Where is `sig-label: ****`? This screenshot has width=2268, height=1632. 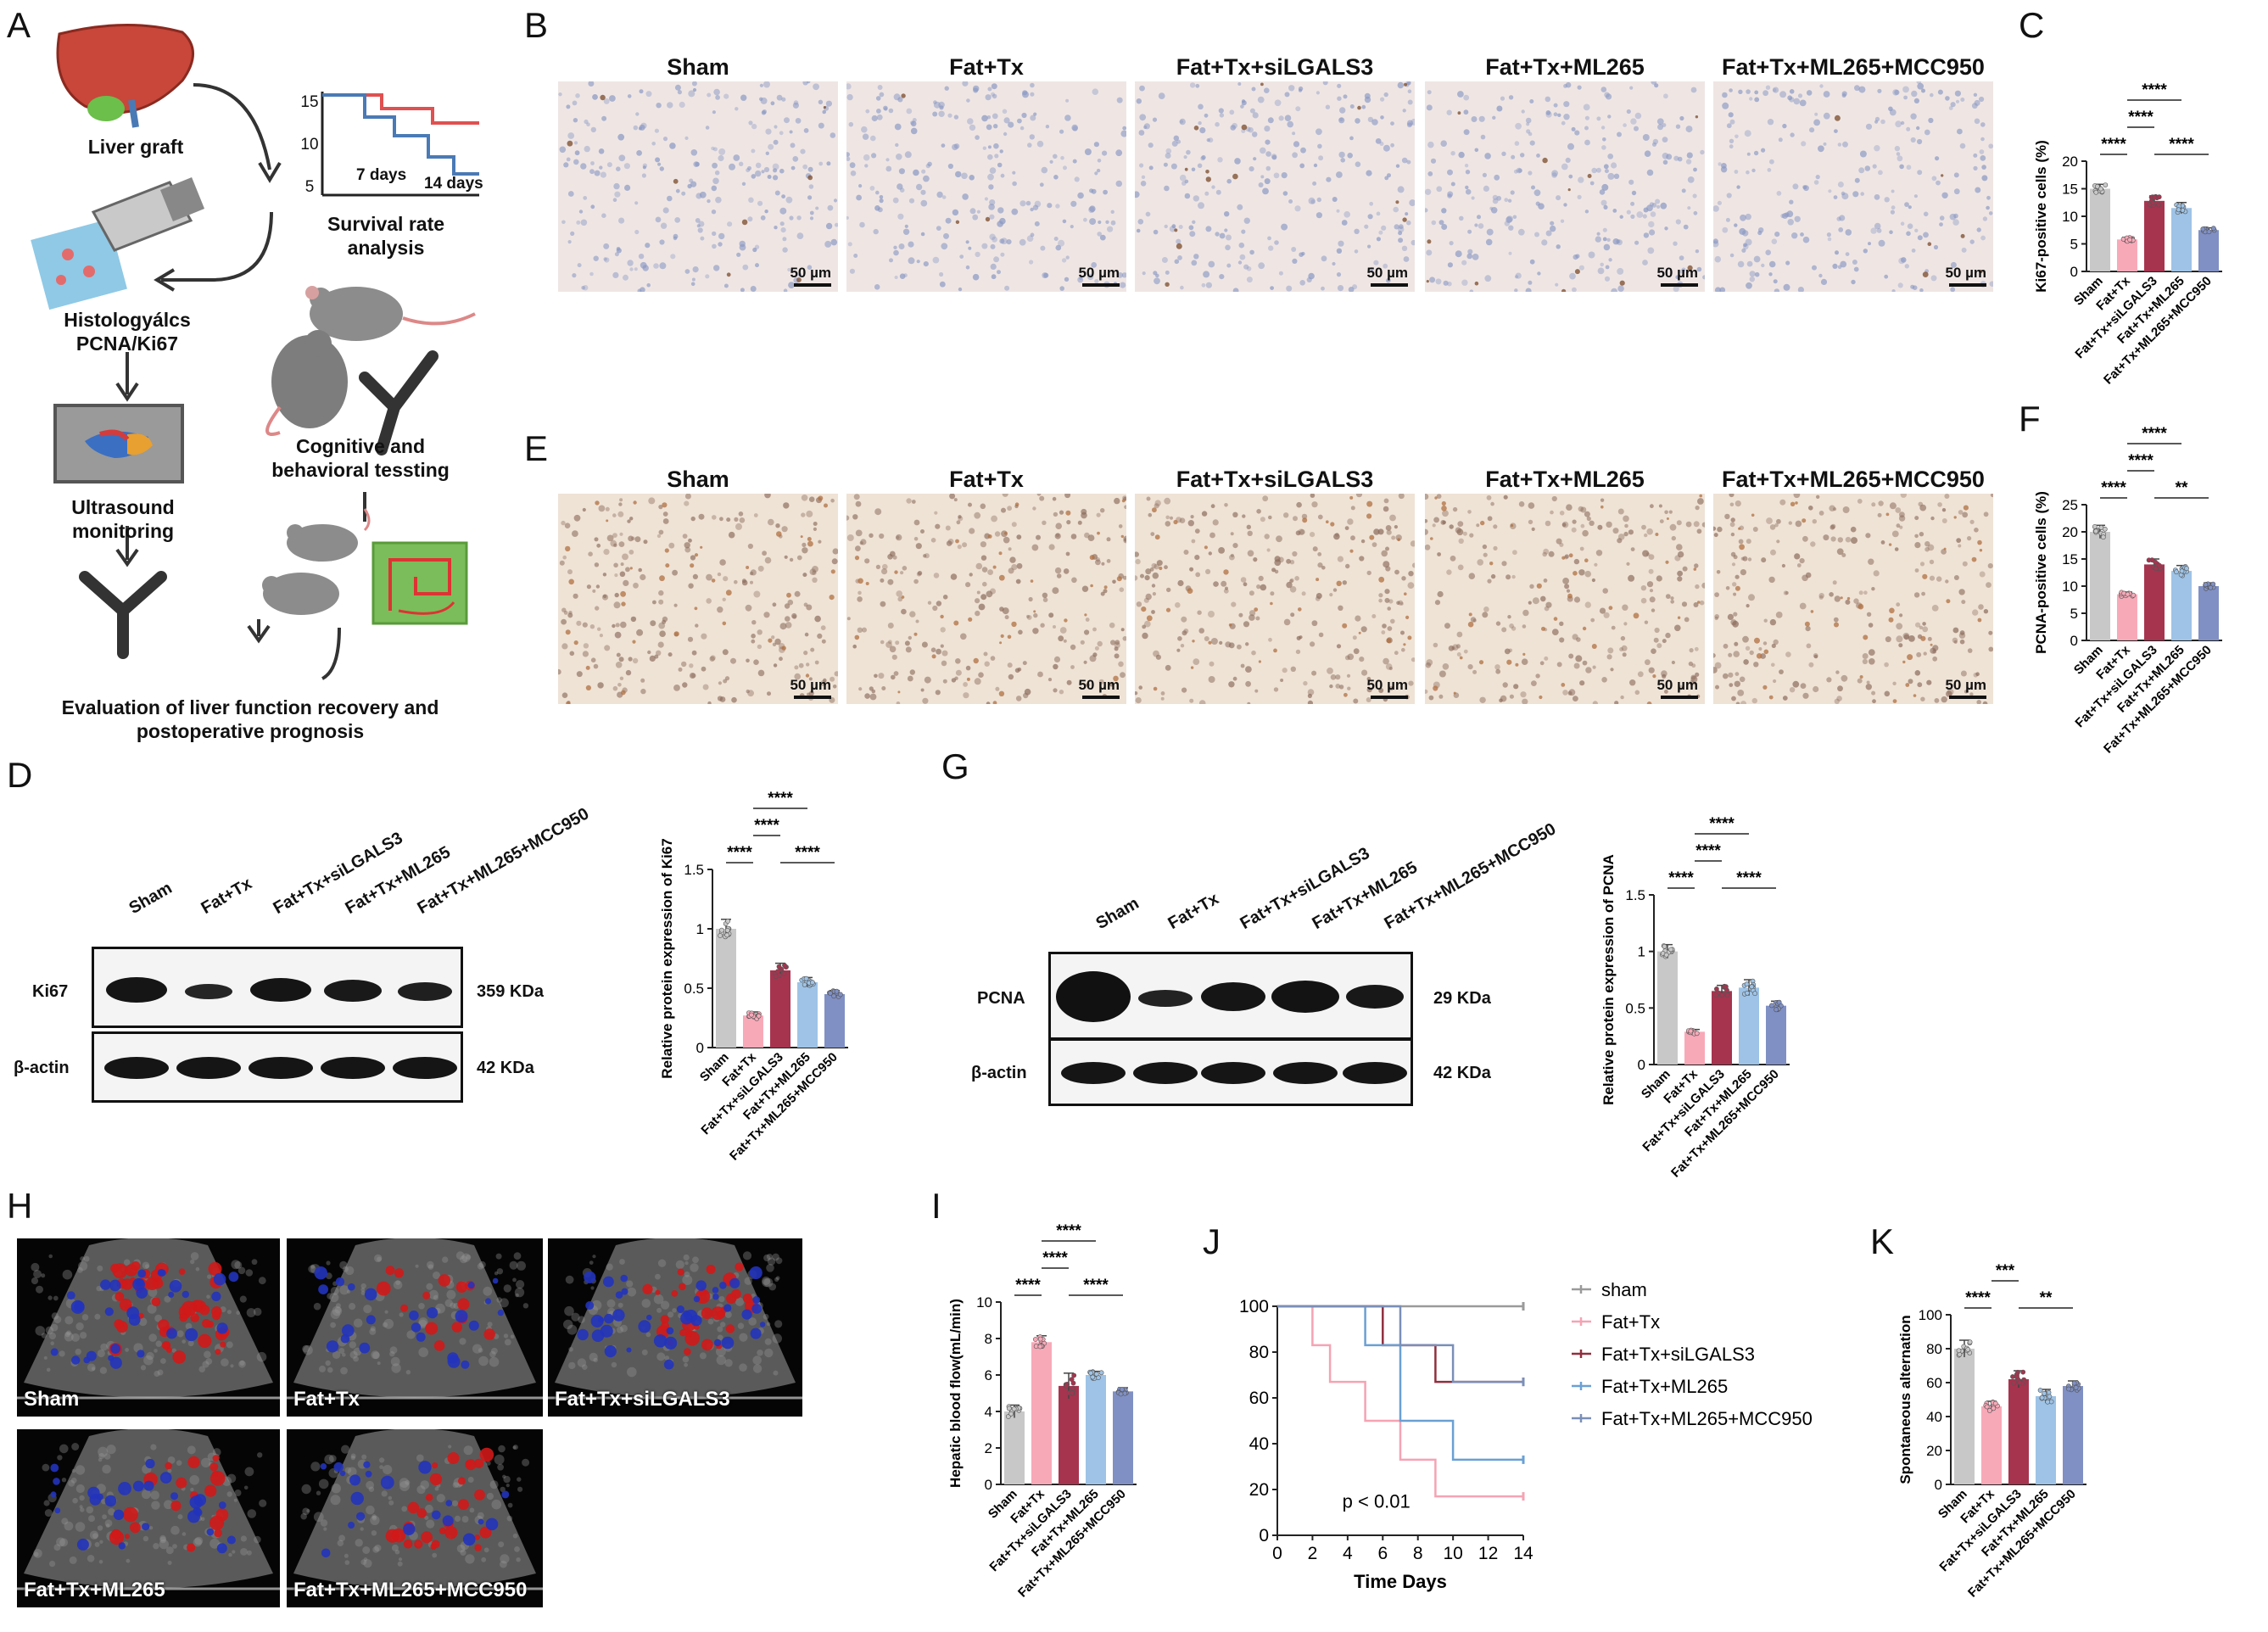
sig-label: **** is located at coordinates (1055, 1258).